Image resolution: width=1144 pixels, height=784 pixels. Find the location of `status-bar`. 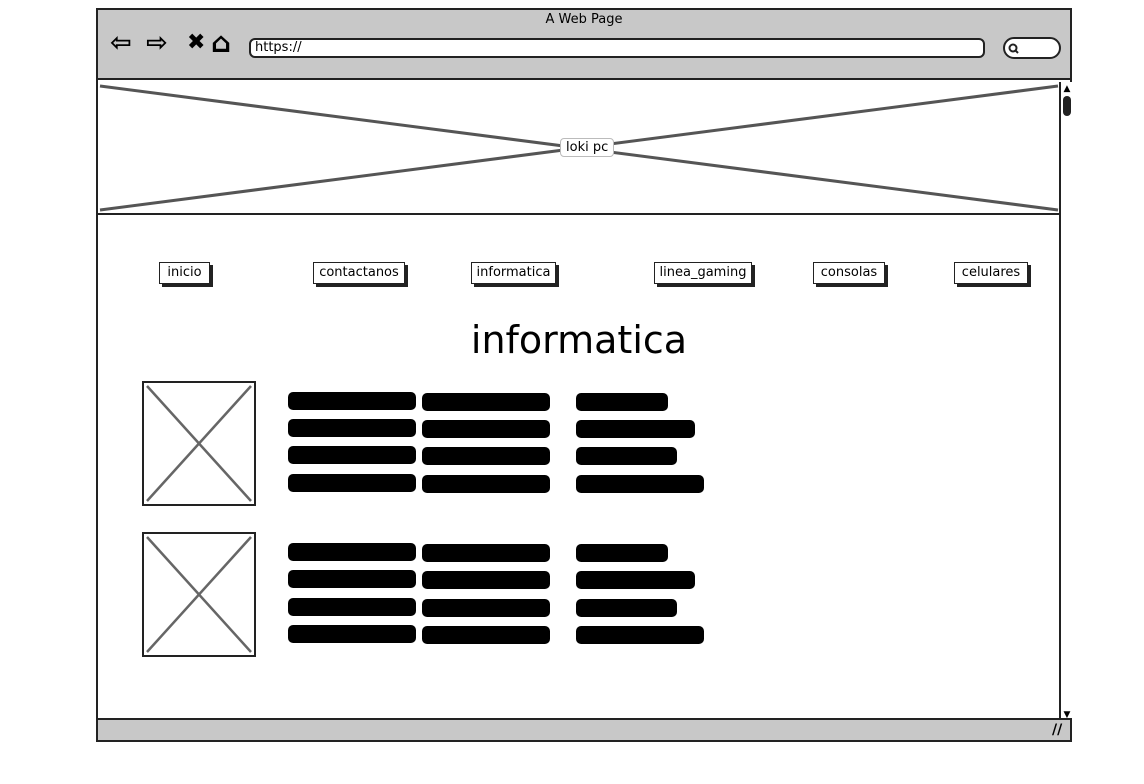

status-bar is located at coordinates (584, 730).